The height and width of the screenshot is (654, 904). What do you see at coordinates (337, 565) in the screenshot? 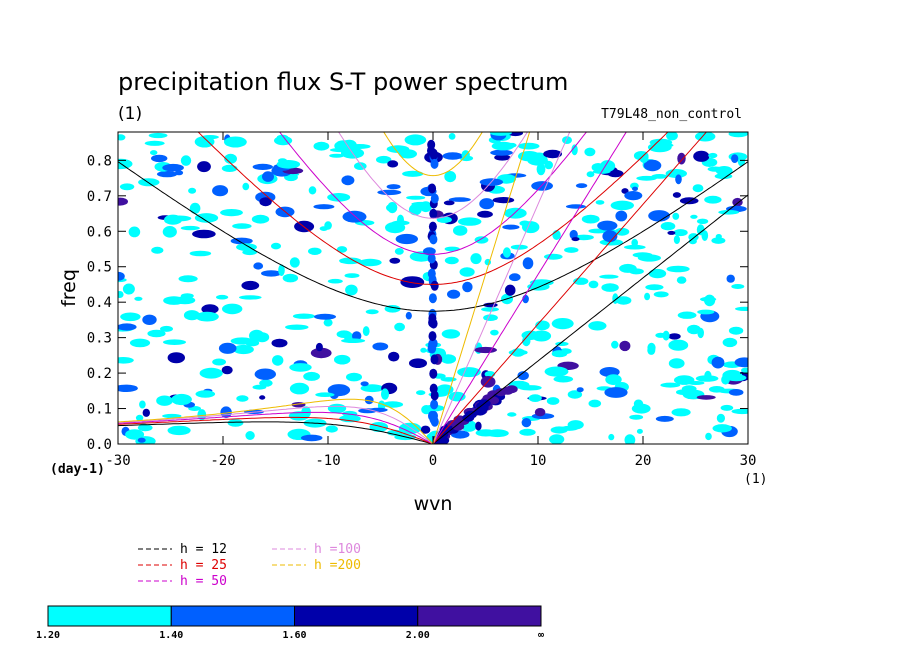
I see `legend-label: h =200` at bounding box center [337, 565].